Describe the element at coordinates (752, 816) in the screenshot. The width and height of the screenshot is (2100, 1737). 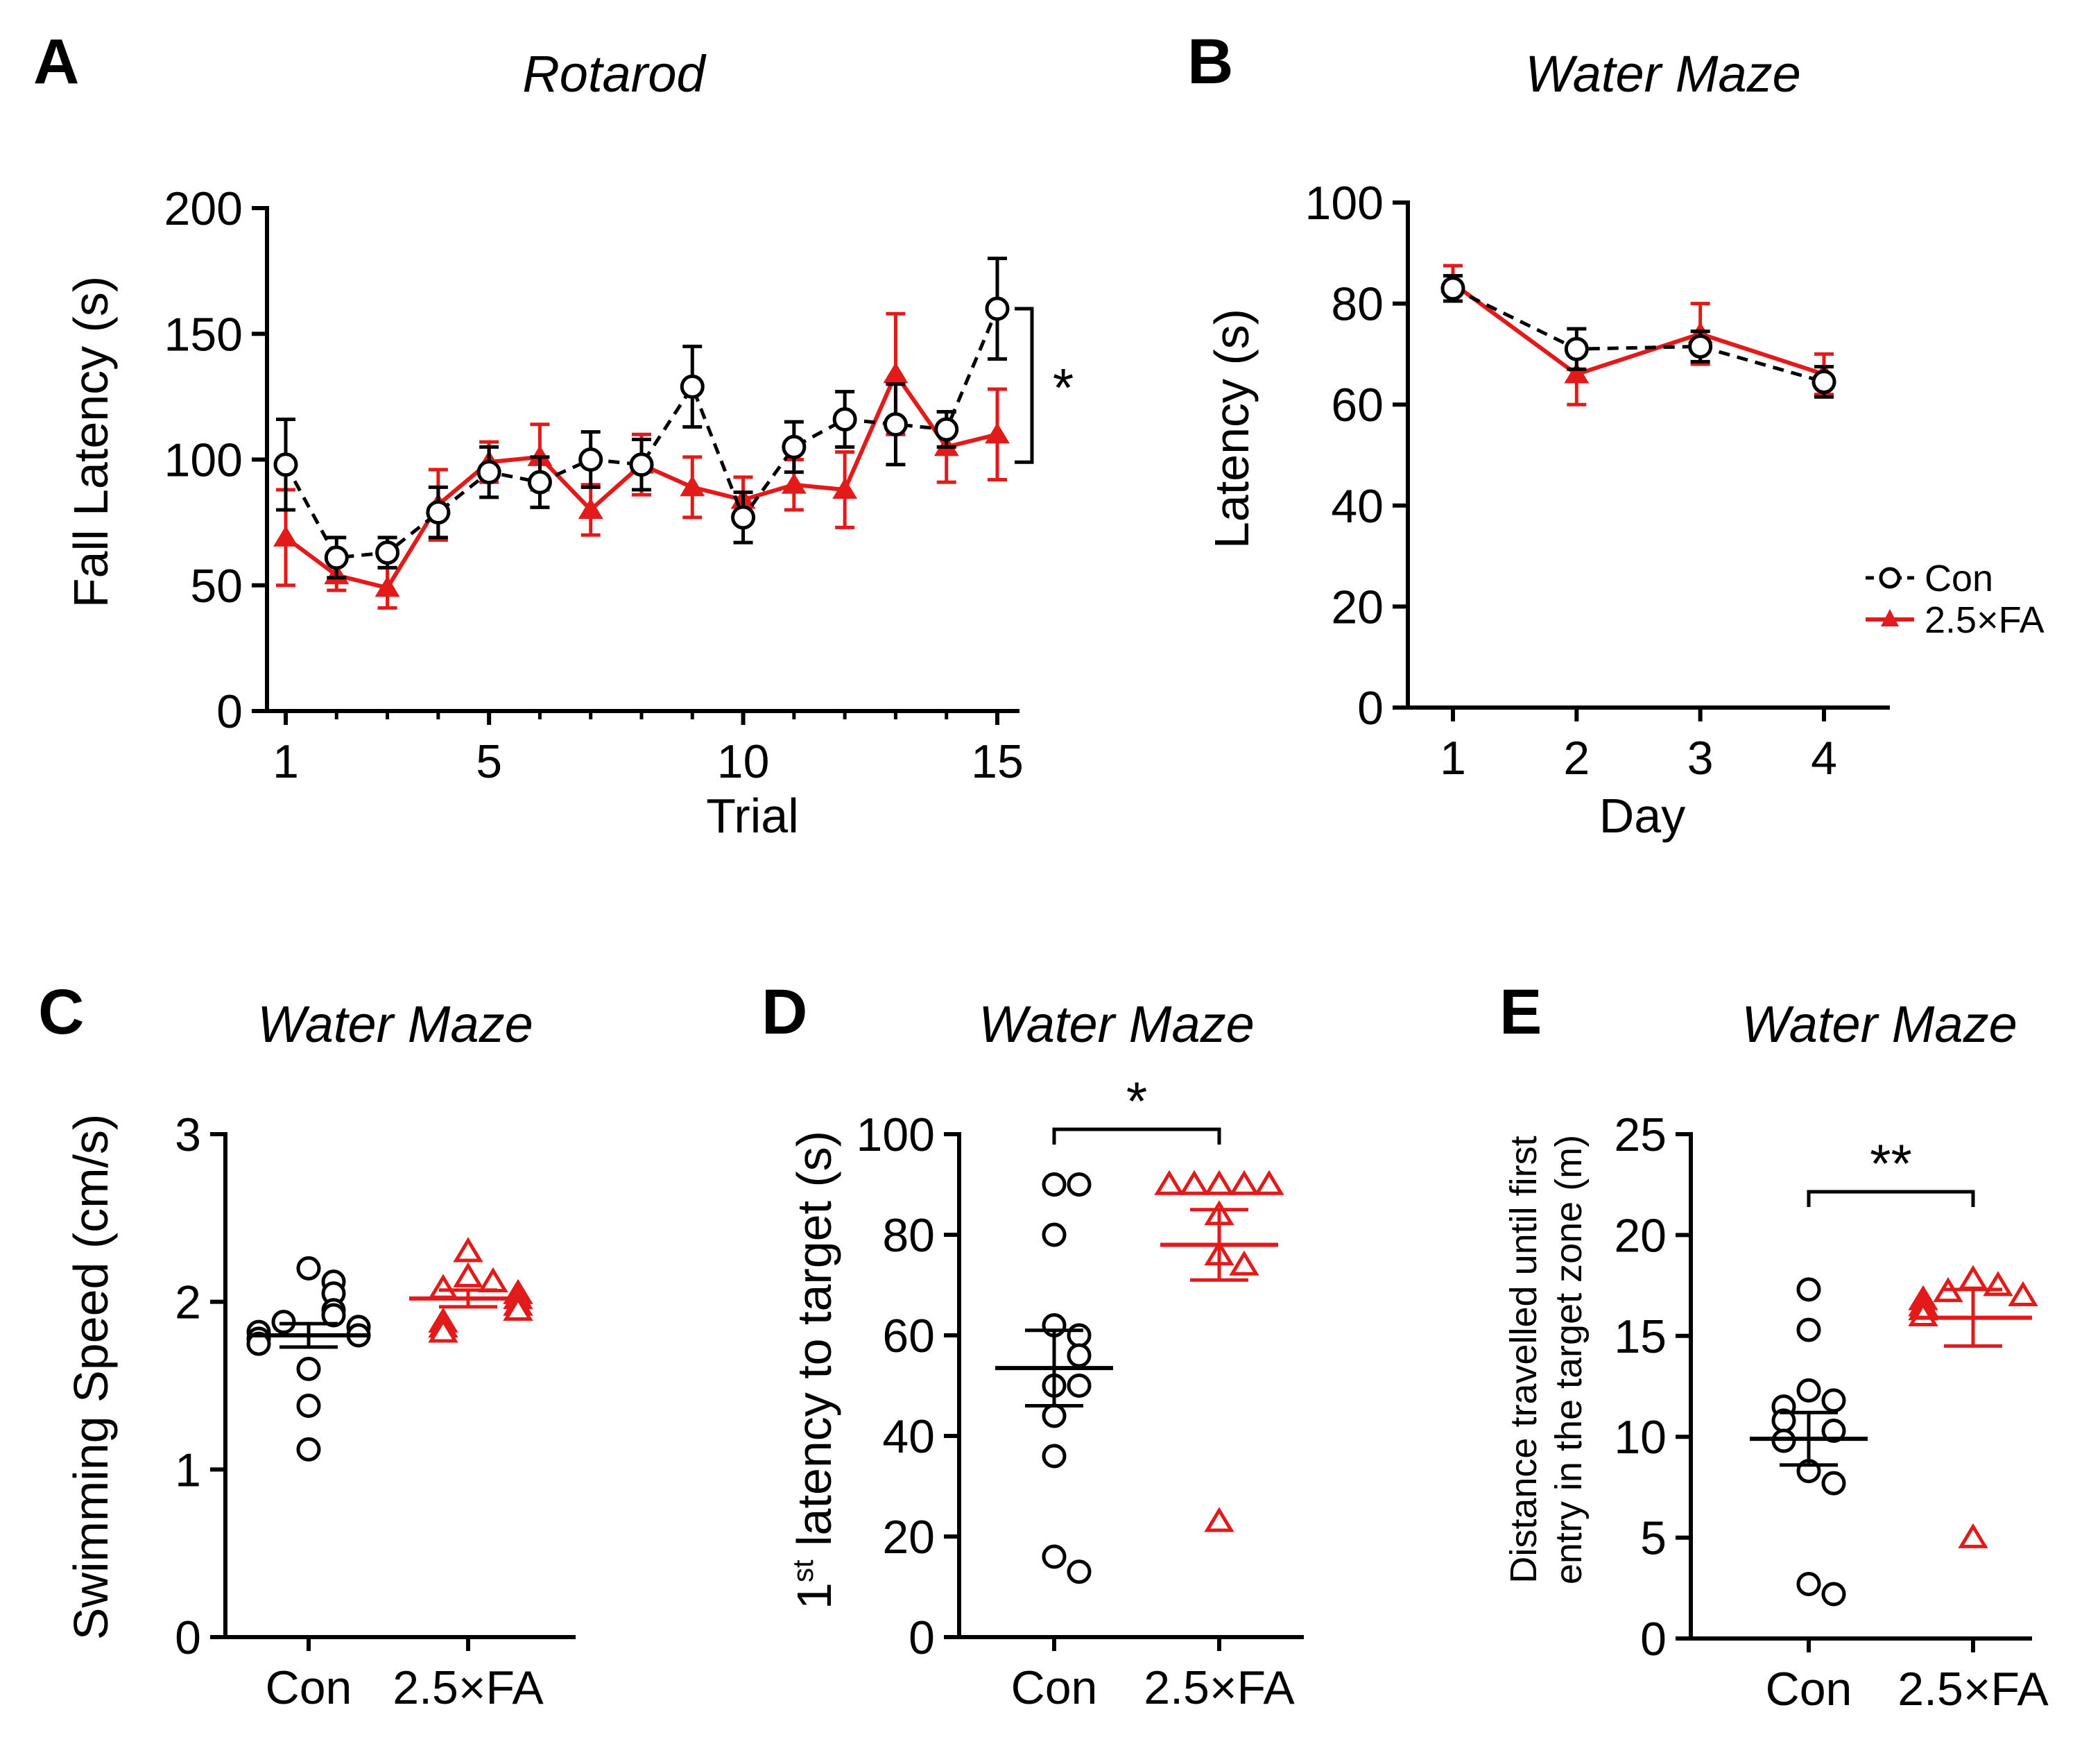
I see `x-axis-label-a: Trial` at that location.